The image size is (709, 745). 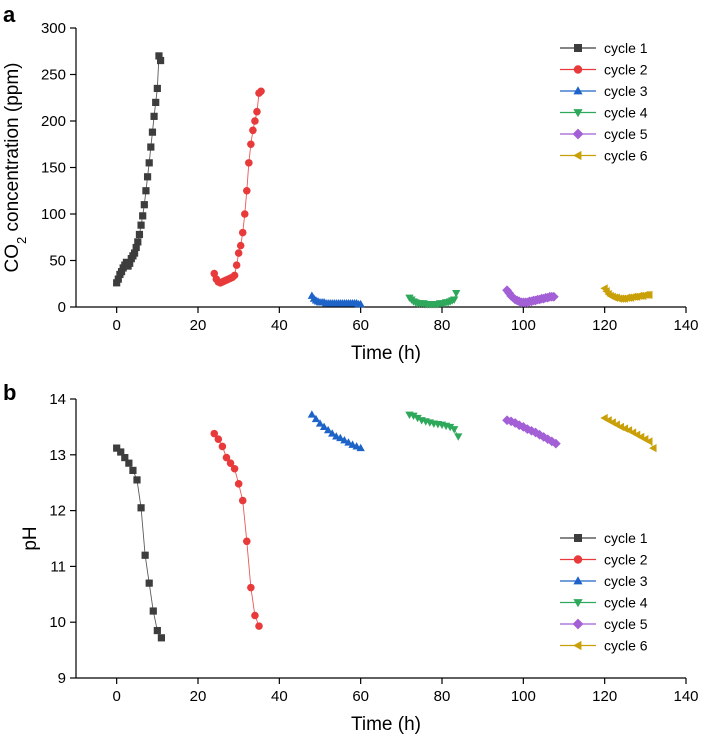 I want to click on y-axis-label-part: concentration (ppm), so click(x=12, y=150).